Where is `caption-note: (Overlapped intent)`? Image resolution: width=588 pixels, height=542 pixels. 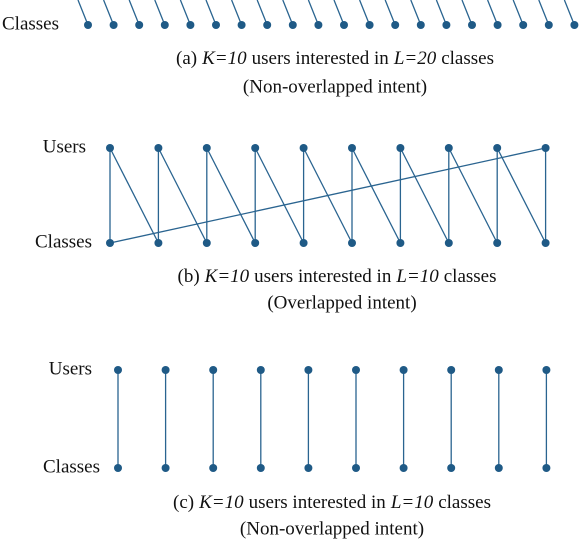
caption-note: (Overlapped intent) is located at coordinates (341, 302).